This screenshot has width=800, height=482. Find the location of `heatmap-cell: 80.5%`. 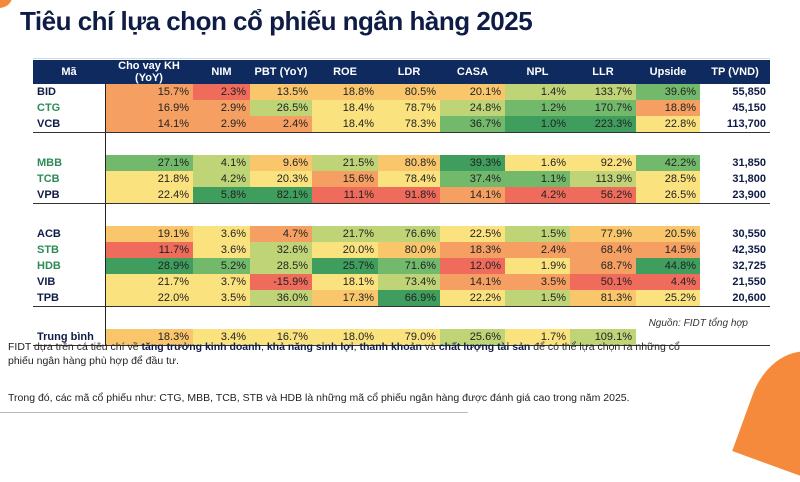

heatmap-cell: 80.5% is located at coordinates (409, 92).